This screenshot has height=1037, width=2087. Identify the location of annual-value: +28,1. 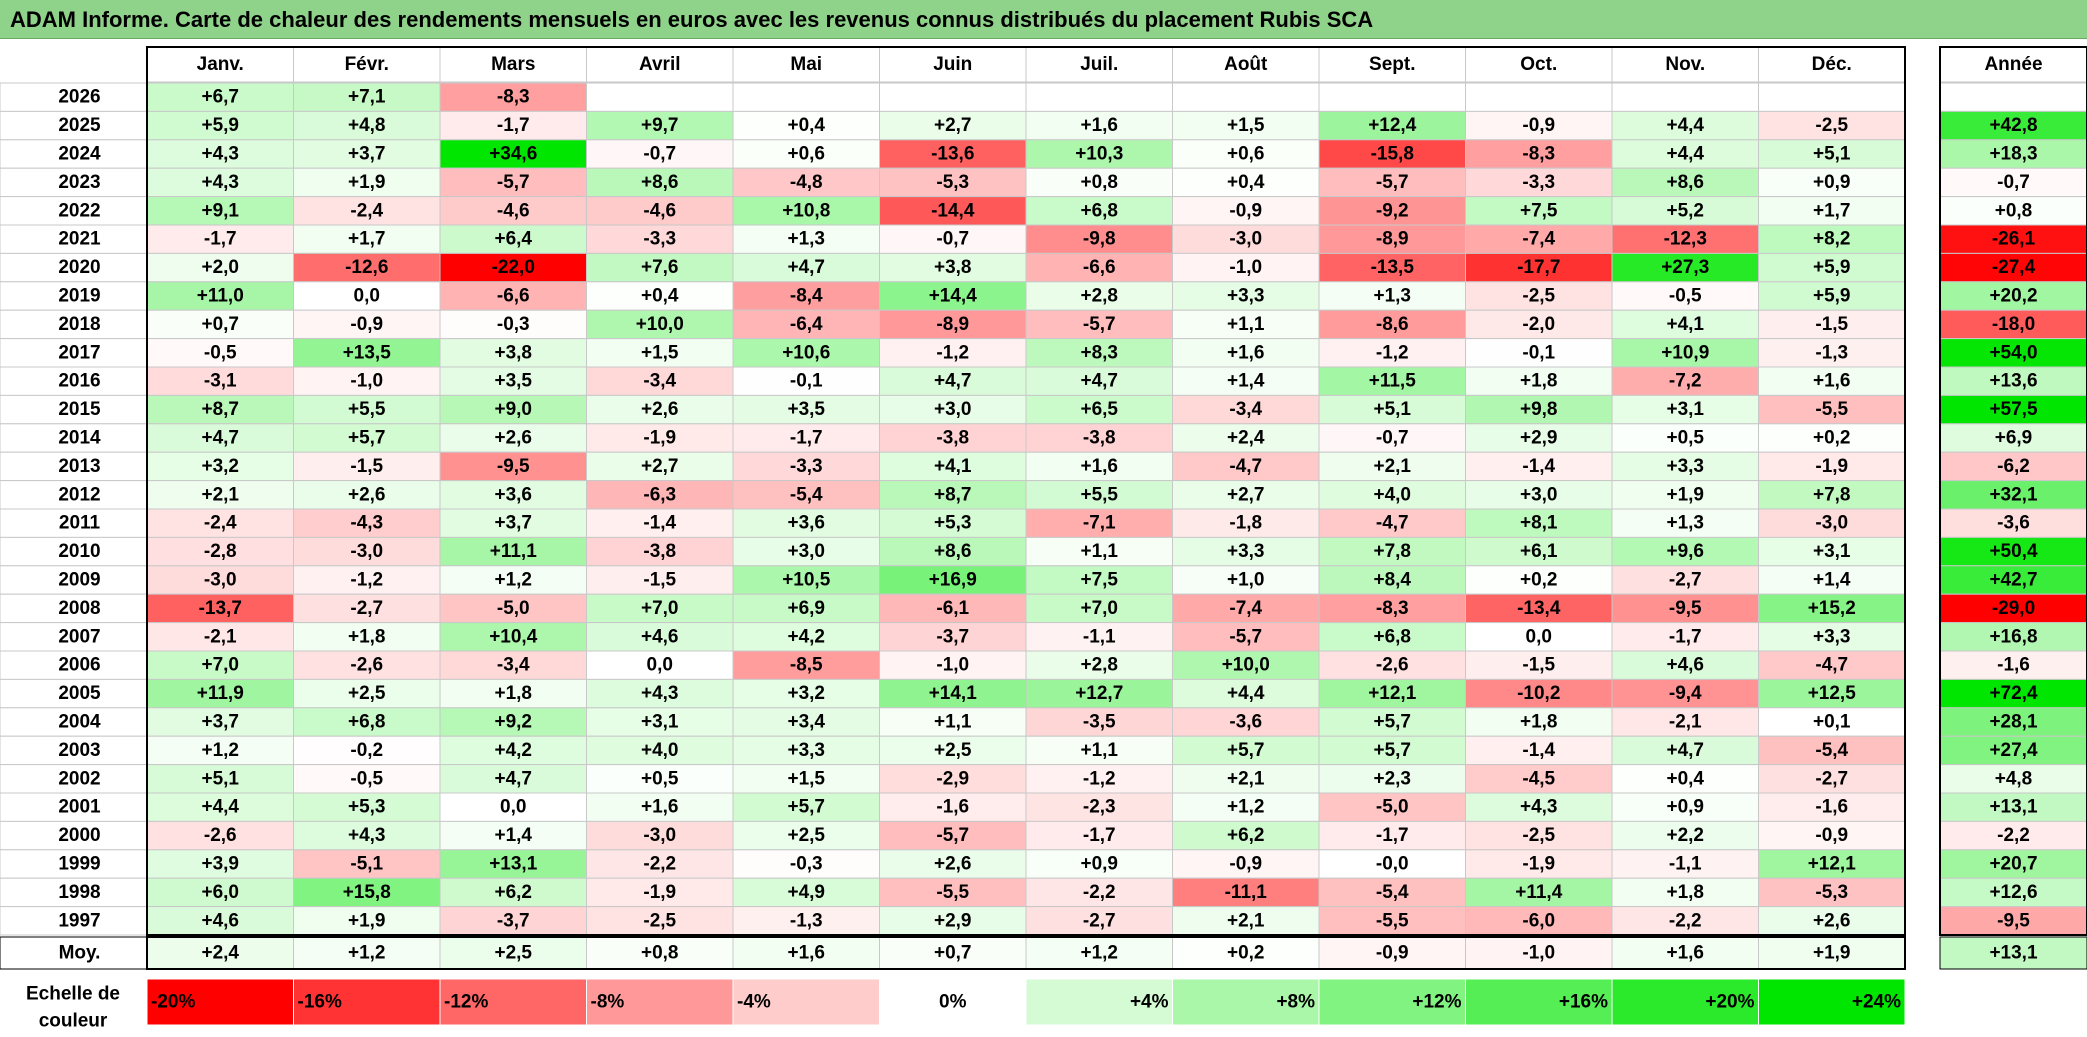
(2013, 722).